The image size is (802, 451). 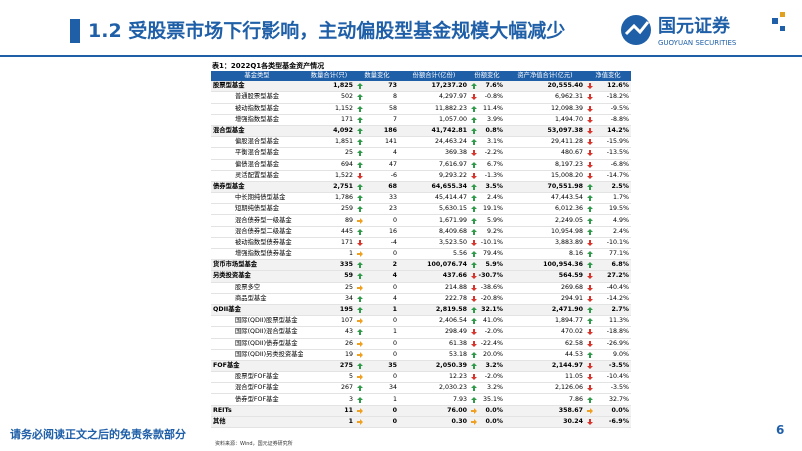 What do you see at coordinates (257, 142) in the screenshot?
I see `table-cell: 偏股混合型基金` at bounding box center [257, 142].